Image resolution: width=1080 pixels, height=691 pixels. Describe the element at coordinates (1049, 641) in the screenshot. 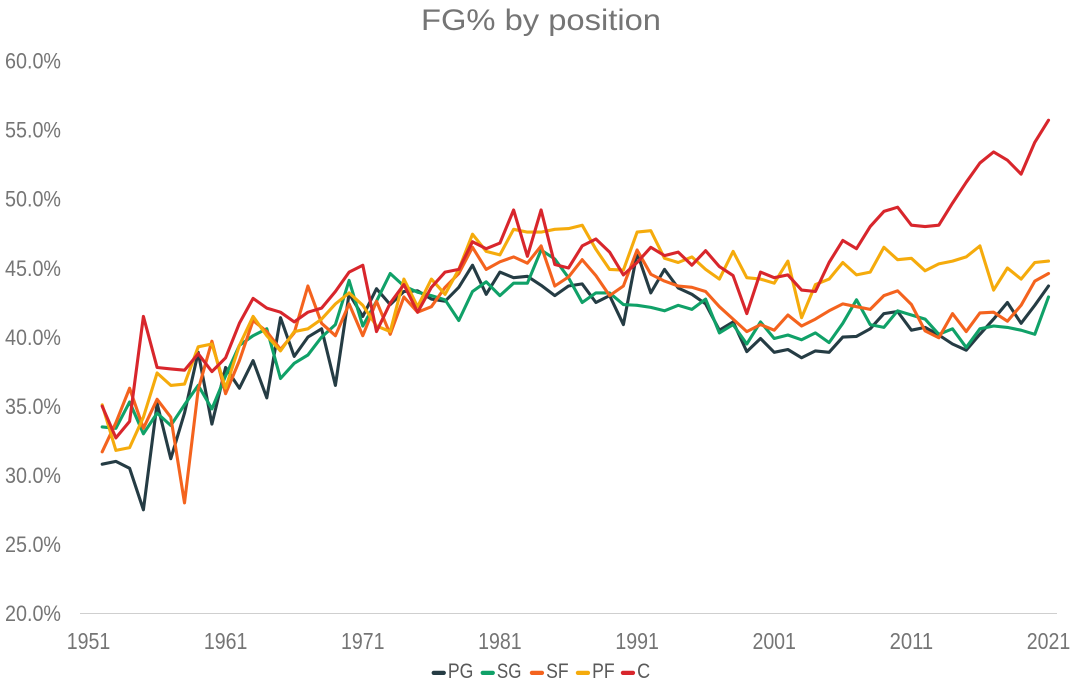

I see `svg-text: 2021` at that location.